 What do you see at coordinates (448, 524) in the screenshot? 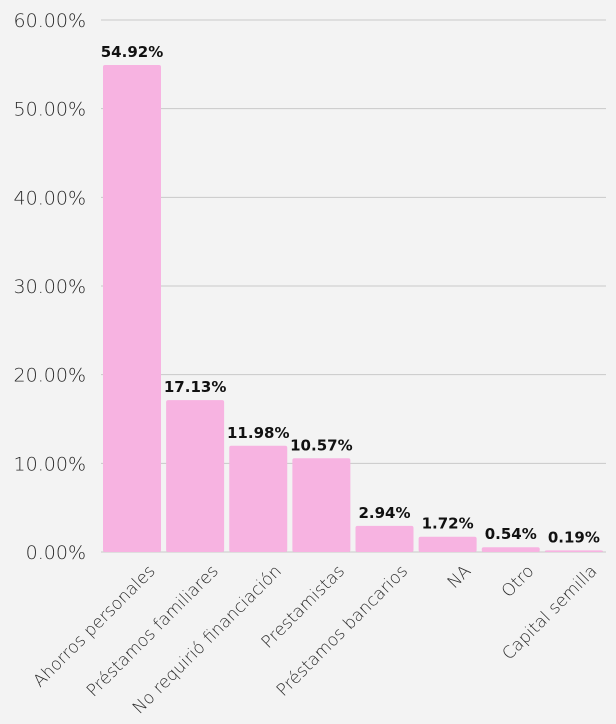
I see `data-label: 1.72%` at bounding box center [448, 524].